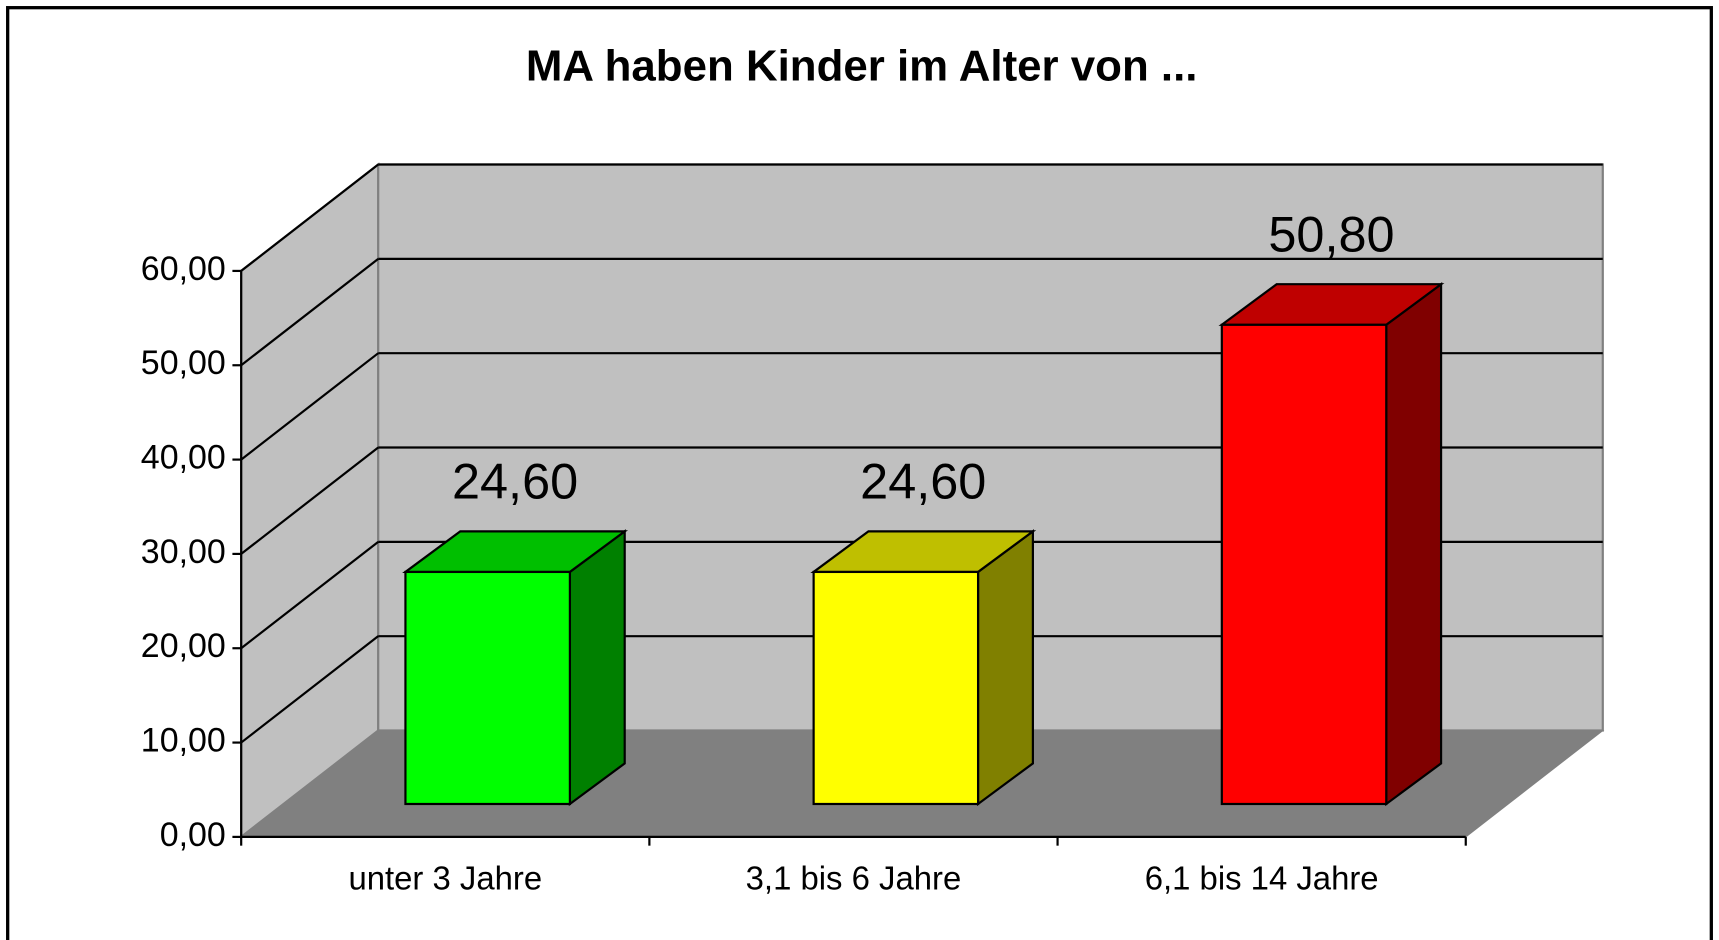 This screenshot has width=1719, height=940. Describe the element at coordinates (854, 877) in the screenshot. I see `x-tick-label: 3,1 bis 6 Jahre` at that location.